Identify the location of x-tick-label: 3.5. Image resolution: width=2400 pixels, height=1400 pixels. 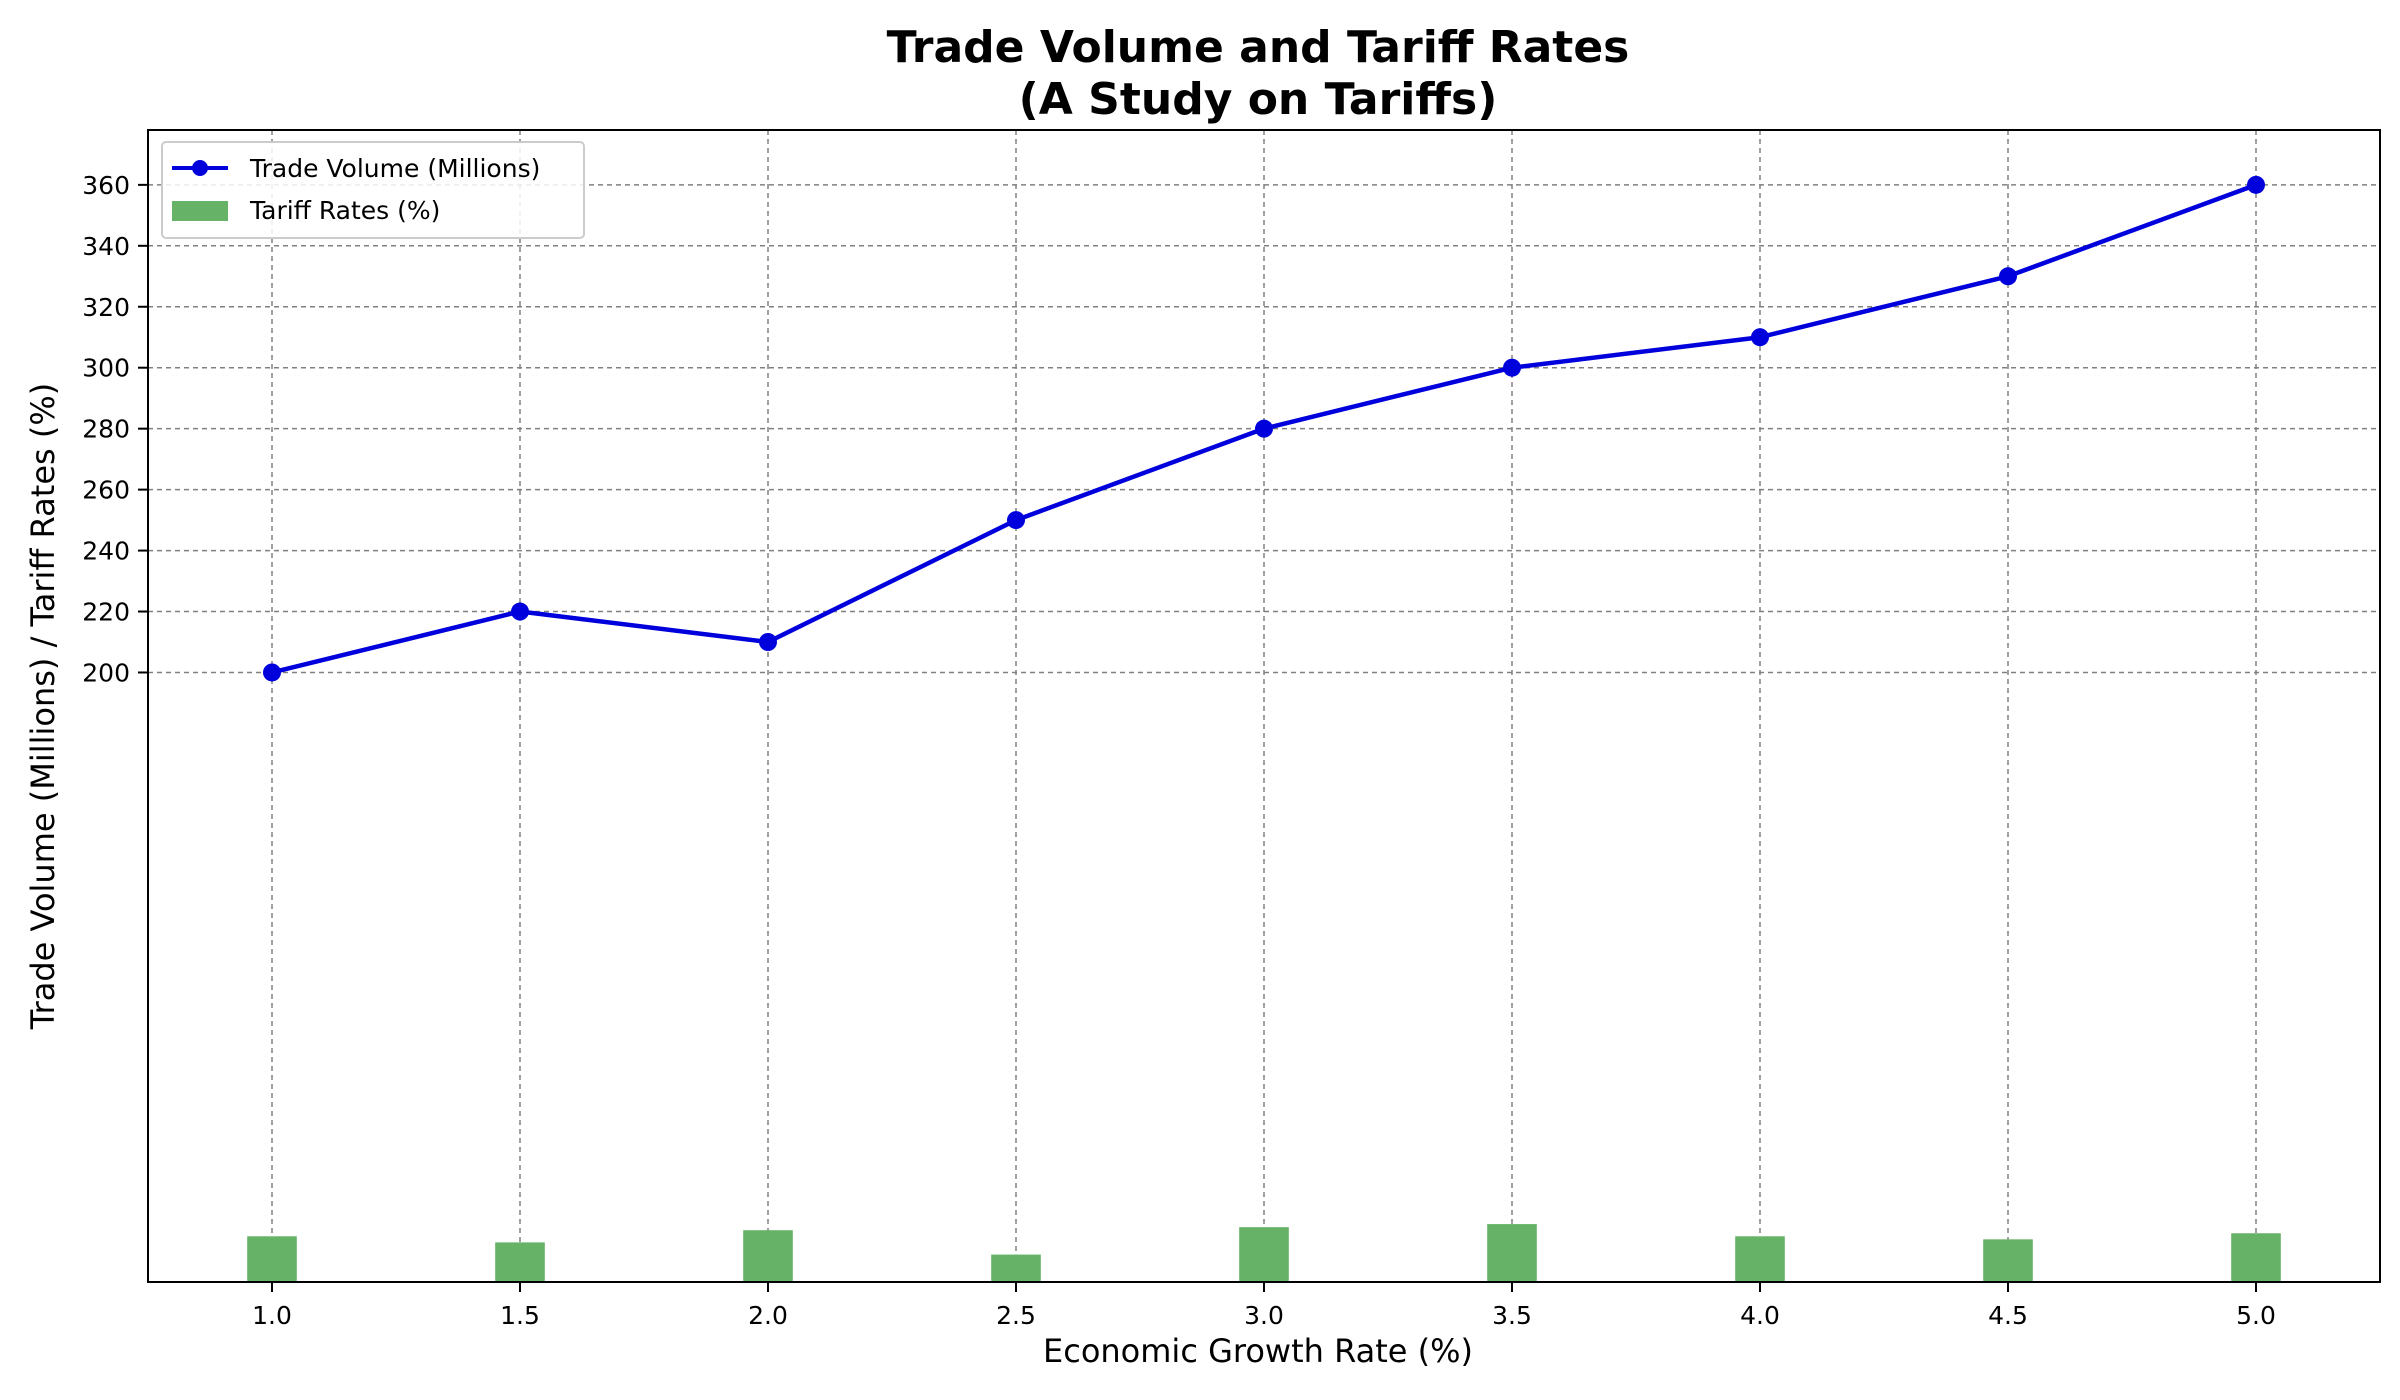
(1512, 1315).